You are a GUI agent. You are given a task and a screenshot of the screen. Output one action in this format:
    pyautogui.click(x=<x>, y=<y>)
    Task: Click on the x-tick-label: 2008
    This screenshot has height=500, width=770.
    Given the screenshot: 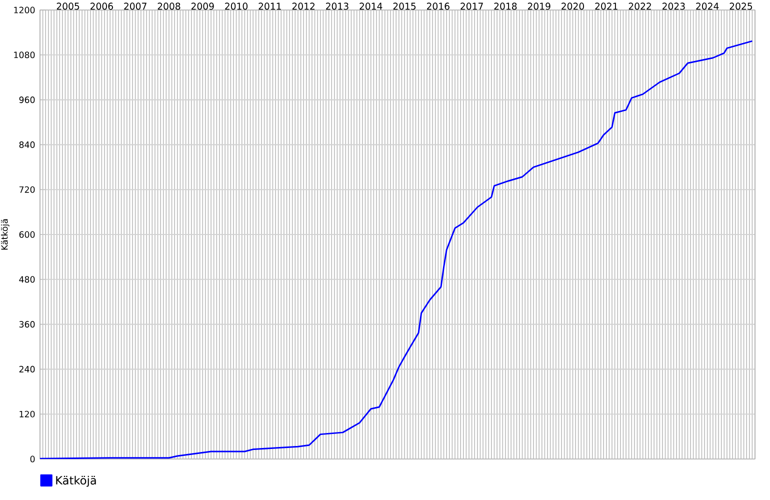 What is the action you would take?
    pyautogui.click(x=169, y=6)
    